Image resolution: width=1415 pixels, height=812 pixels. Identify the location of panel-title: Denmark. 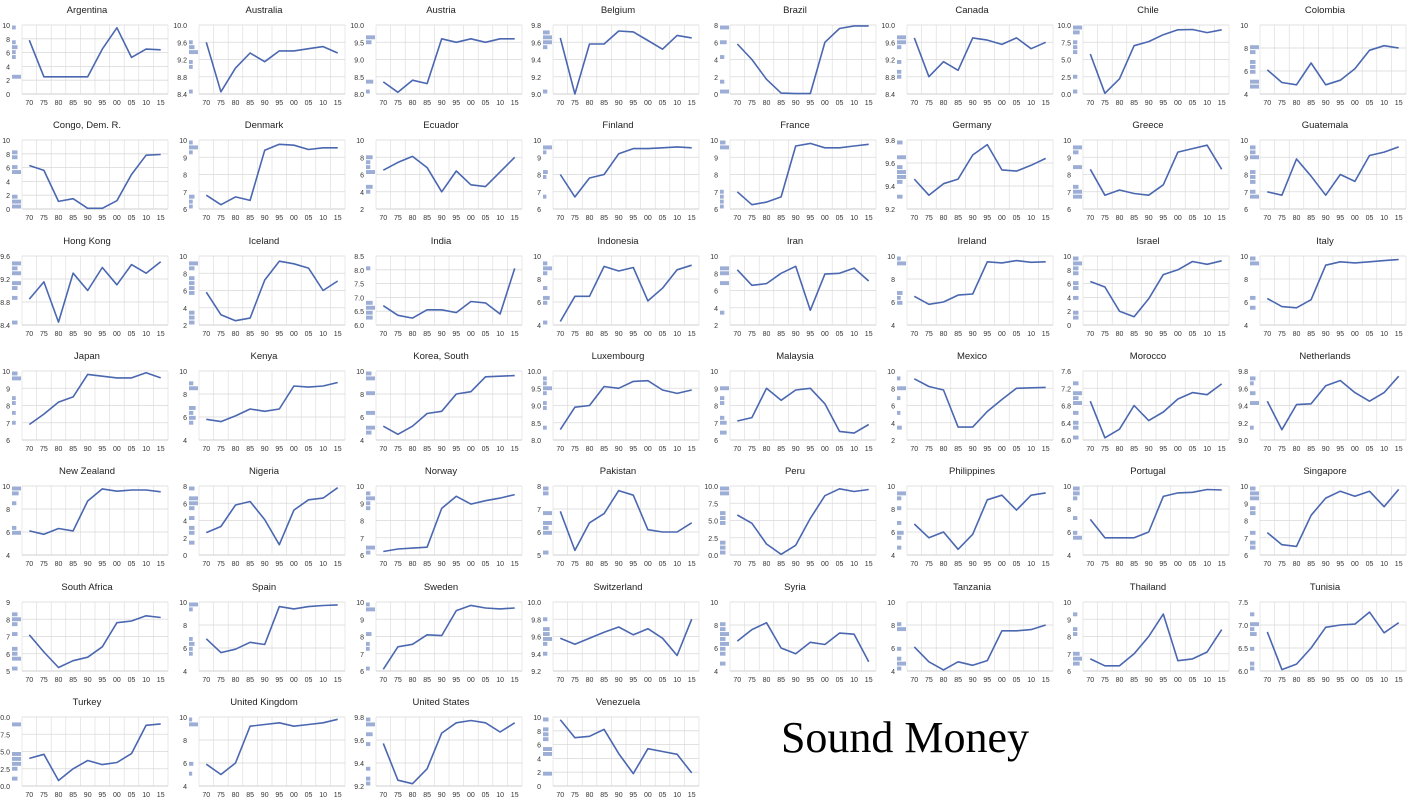
(264, 125).